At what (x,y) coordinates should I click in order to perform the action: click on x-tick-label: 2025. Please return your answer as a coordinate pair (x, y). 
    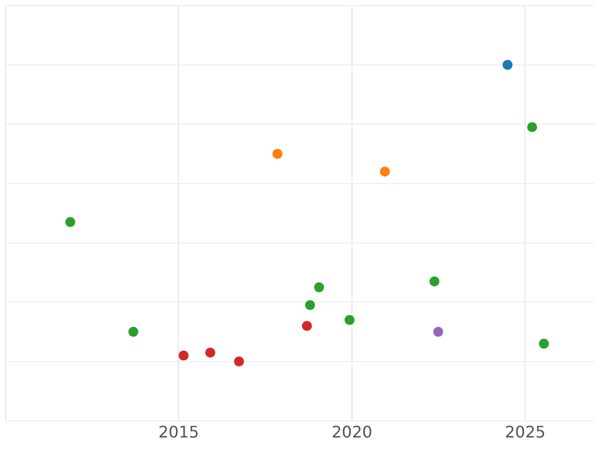
    Looking at the image, I should click on (525, 432).